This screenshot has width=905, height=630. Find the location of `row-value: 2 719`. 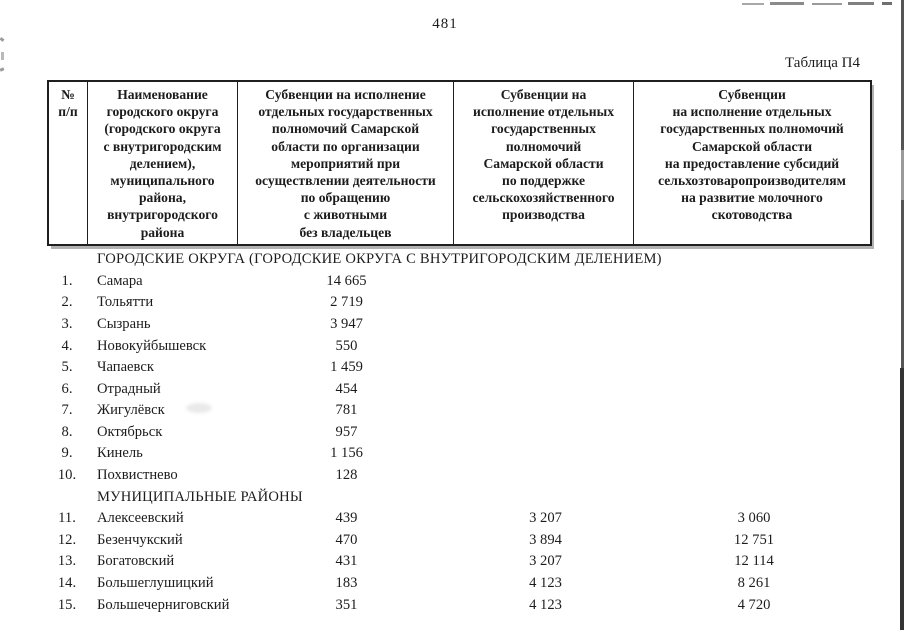

row-value: 2 719 is located at coordinates (346, 302).